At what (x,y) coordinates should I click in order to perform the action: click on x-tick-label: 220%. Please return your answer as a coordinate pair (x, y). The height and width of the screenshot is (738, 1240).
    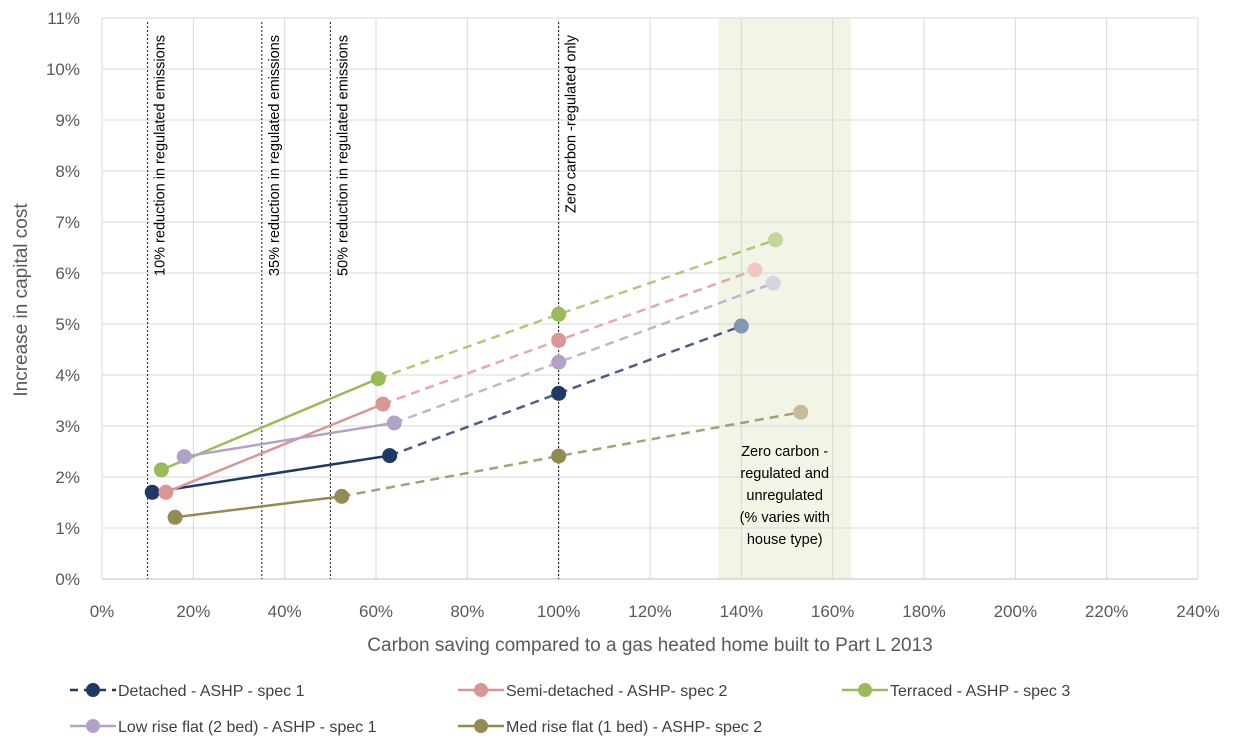
    Looking at the image, I should click on (1106, 611).